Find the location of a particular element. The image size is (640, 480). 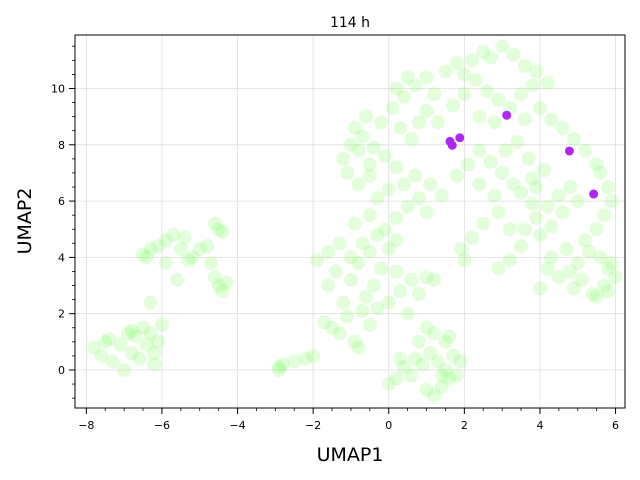

y-tick-label: 4 is located at coordinates (61, 257).